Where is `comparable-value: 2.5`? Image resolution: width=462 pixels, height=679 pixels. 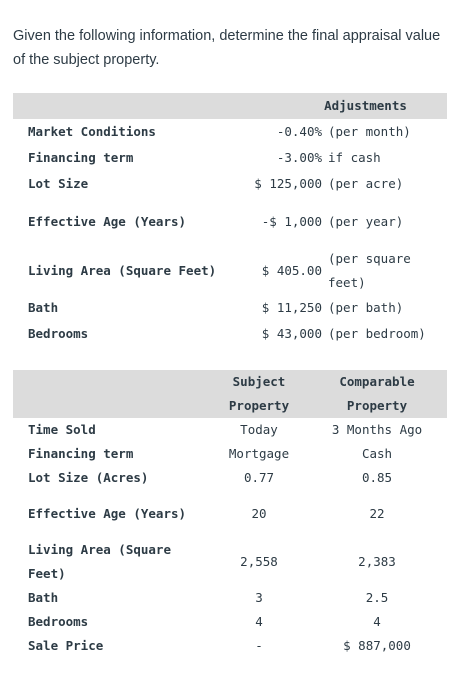 comparable-value: 2.5 is located at coordinates (377, 597).